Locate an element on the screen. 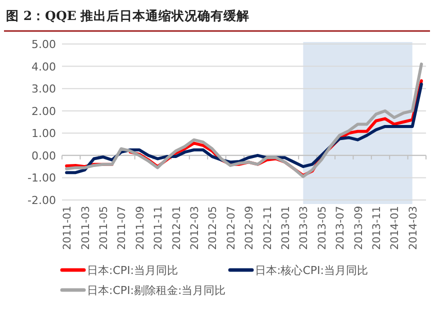  x-tick-label: 2012-03 is located at coordinates (194, 228).